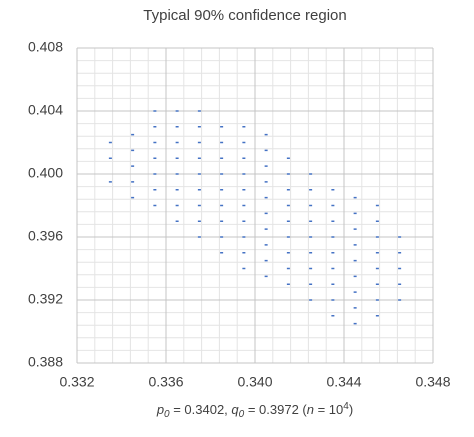 The height and width of the screenshot is (437, 474). I want to click on x-tick-label: 0.336, so click(165, 382).